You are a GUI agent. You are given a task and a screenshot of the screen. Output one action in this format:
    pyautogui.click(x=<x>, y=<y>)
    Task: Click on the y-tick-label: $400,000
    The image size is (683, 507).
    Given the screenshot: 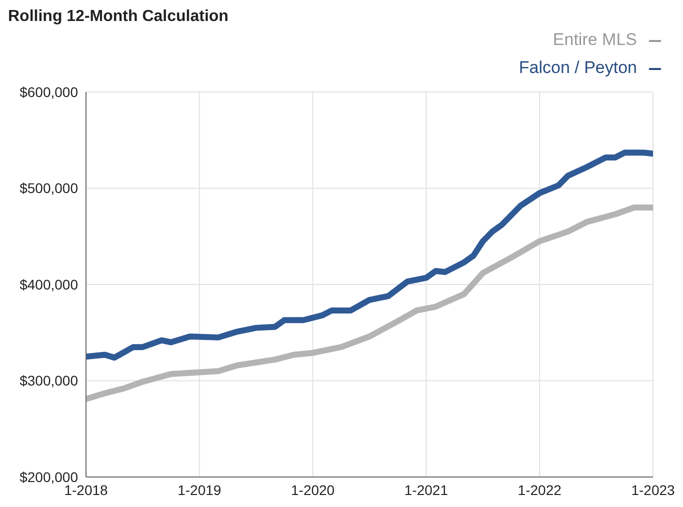 What is the action you would take?
    pyautogui.click(x=49, y=284)
    